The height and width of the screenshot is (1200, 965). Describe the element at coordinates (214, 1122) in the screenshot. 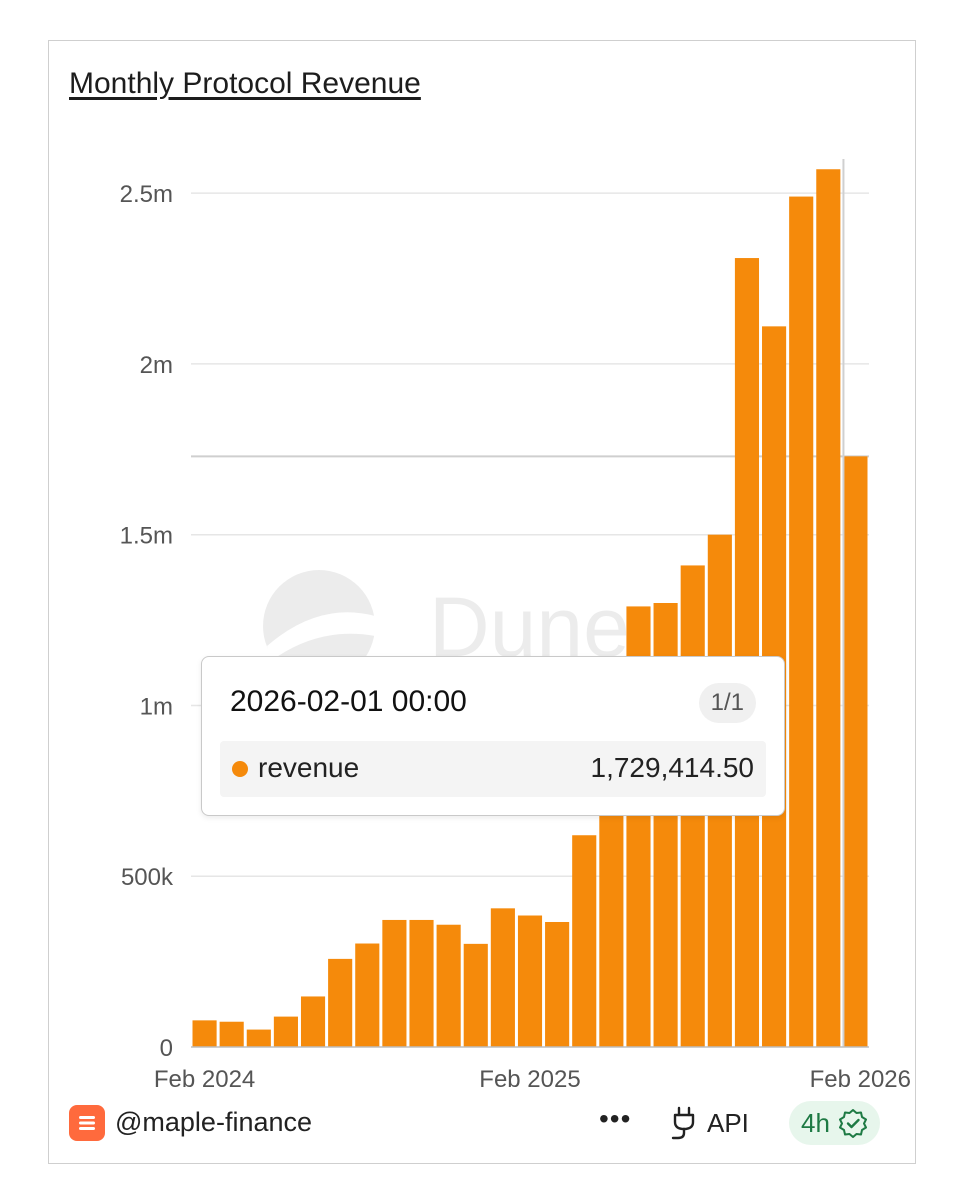

I see `creator-handle-link: @maple-finance` at that location.